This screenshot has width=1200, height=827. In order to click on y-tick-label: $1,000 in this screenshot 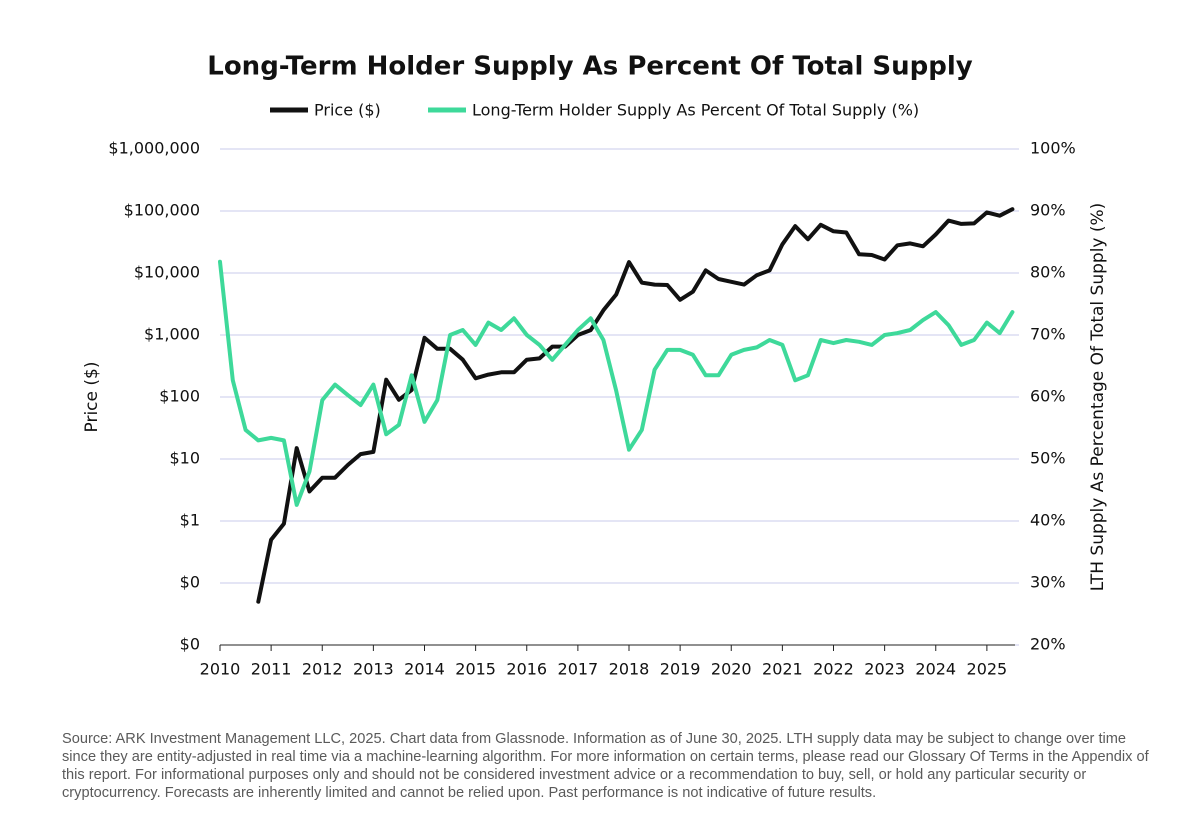, I will do `click(172, 334)`.